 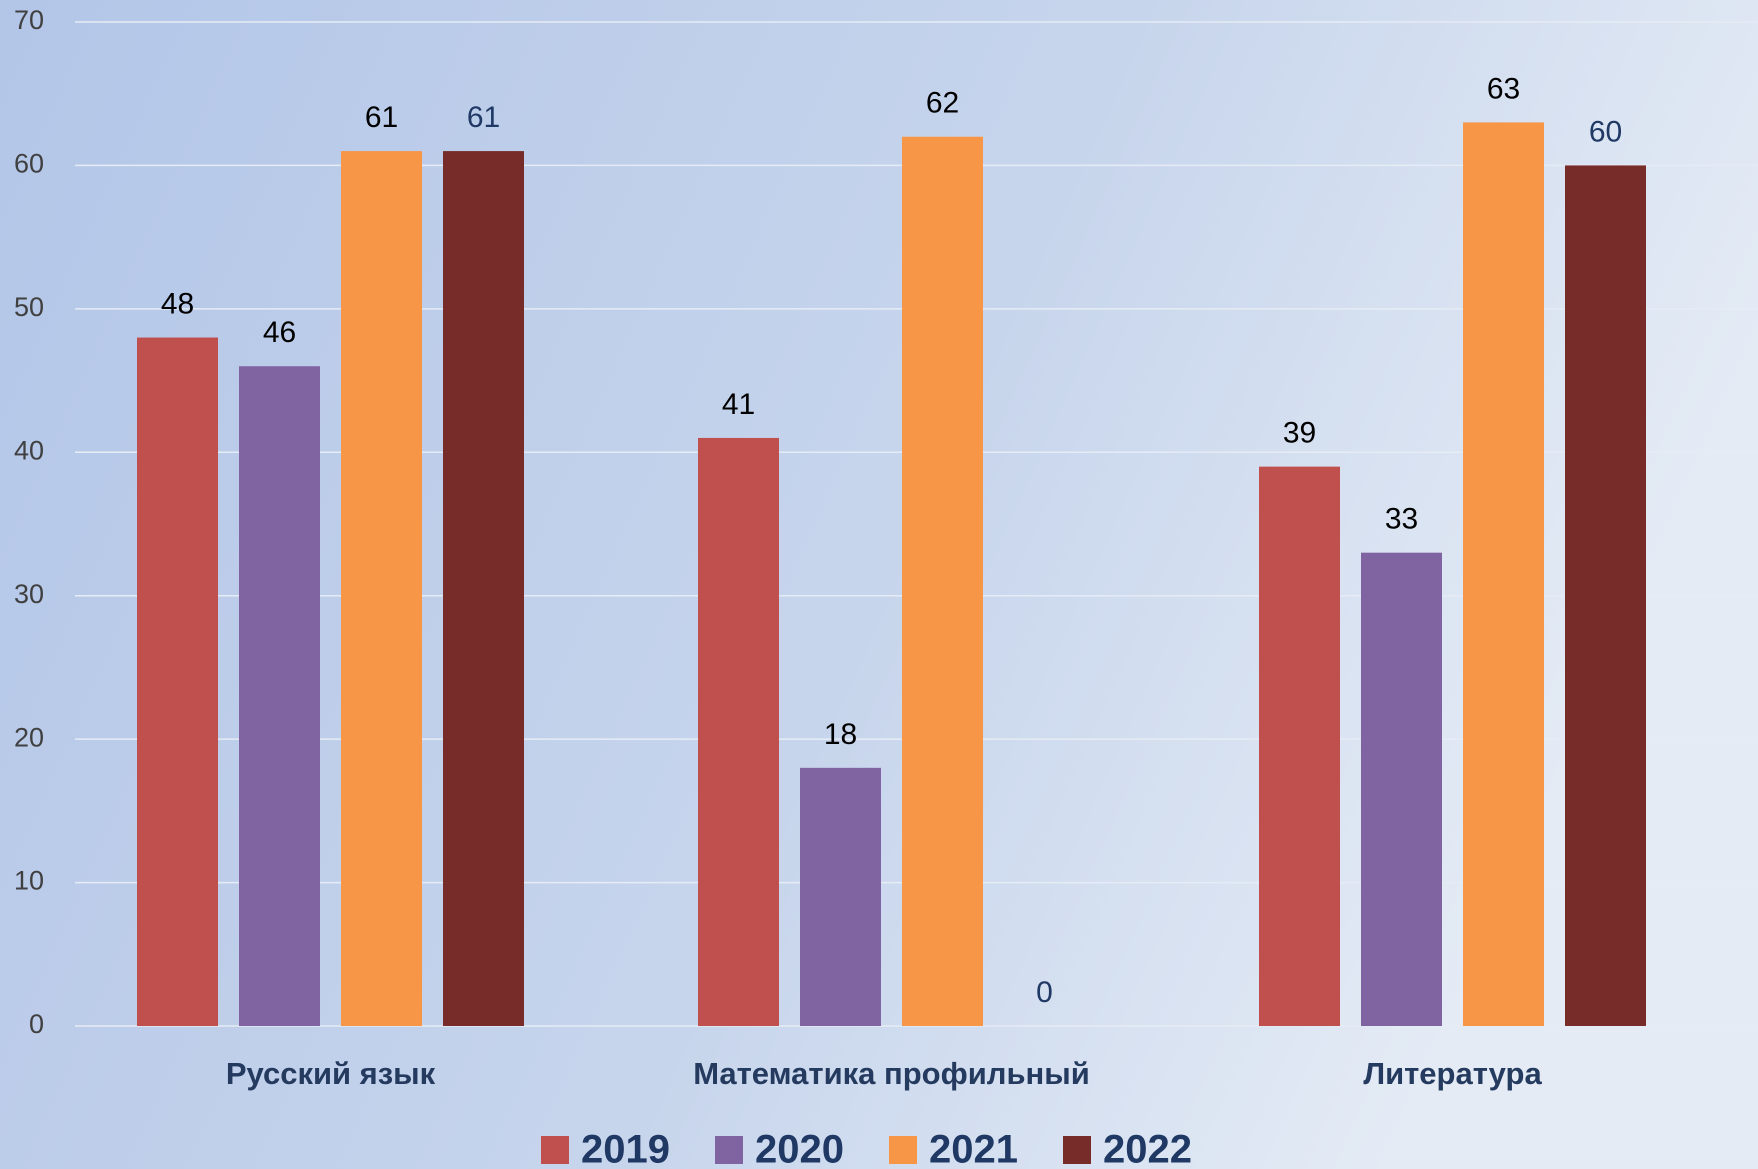 What do you see at coordinates (942, 103) in the screenshot?
I see `value-label: 62` at bounding box center [942, 103].